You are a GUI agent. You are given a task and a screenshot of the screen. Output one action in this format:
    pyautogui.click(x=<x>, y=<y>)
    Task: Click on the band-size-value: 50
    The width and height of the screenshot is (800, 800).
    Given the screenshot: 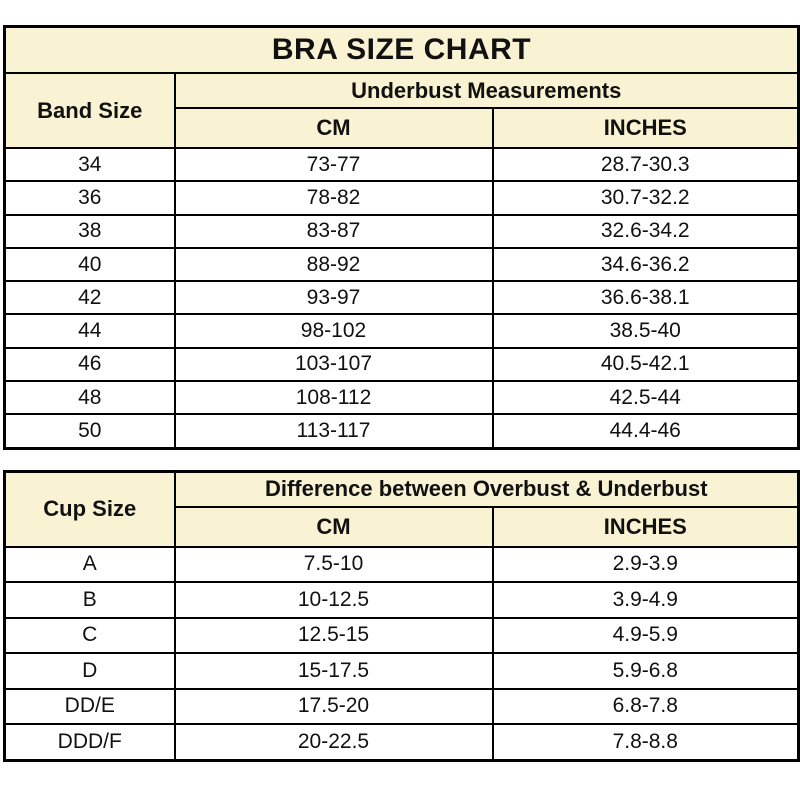 What is the action you would take?
    pyautogui.click(x=89, y=431)
    